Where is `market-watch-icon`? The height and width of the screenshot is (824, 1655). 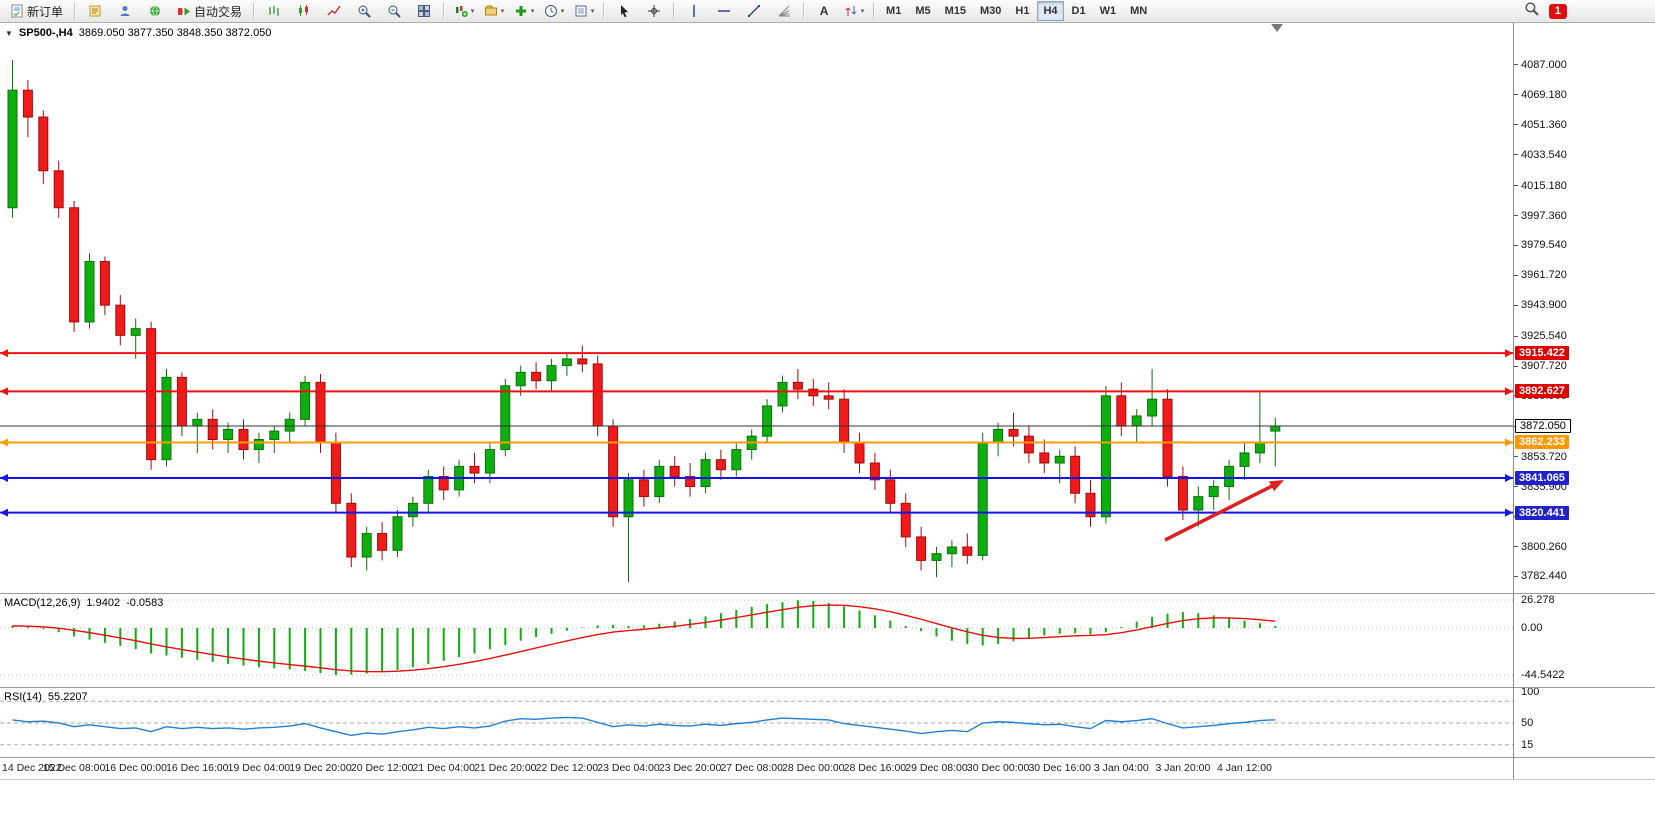
market-watch-icon is located at coordinates (95, 11).